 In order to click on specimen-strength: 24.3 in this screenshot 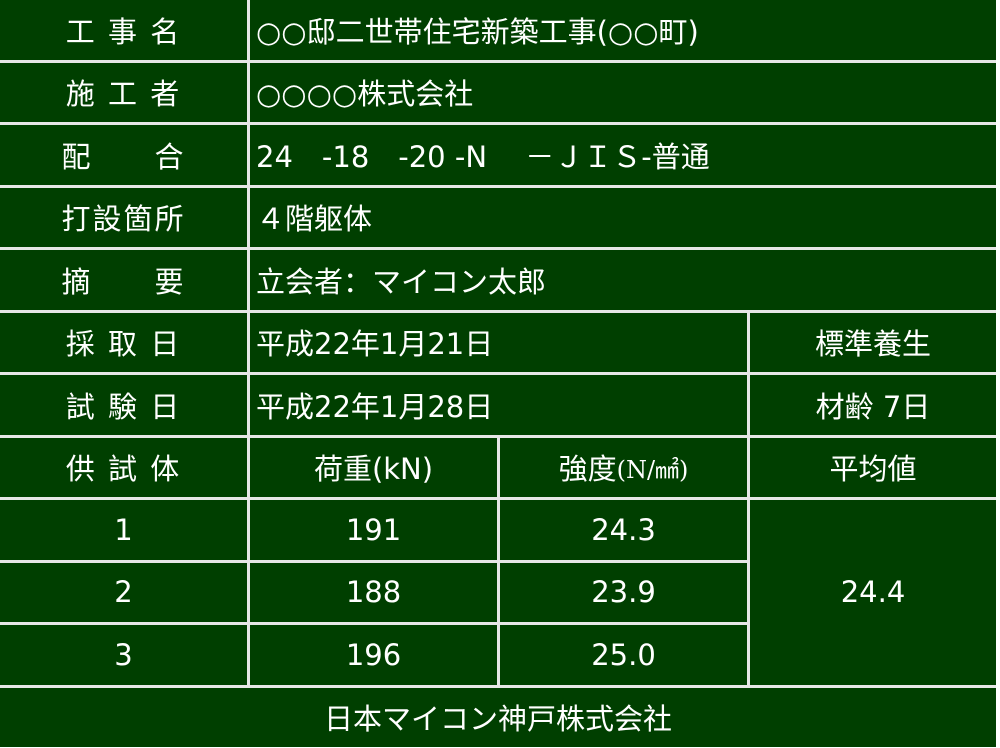, I will do `click(623, 530)`.